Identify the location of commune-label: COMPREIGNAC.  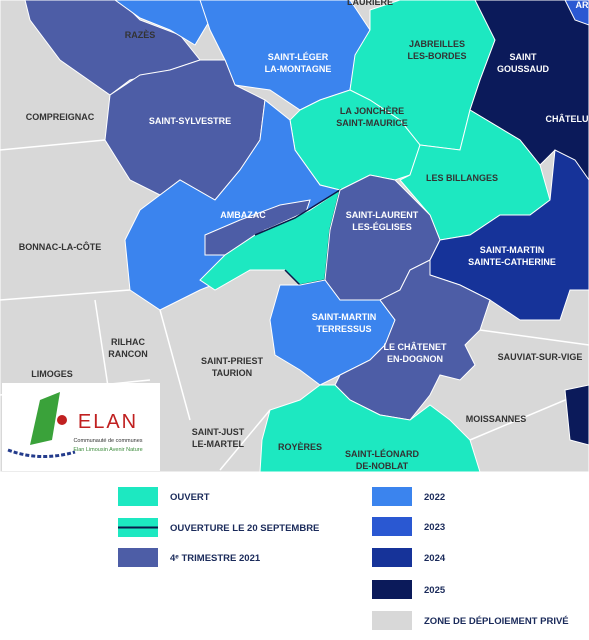
(60, 117).